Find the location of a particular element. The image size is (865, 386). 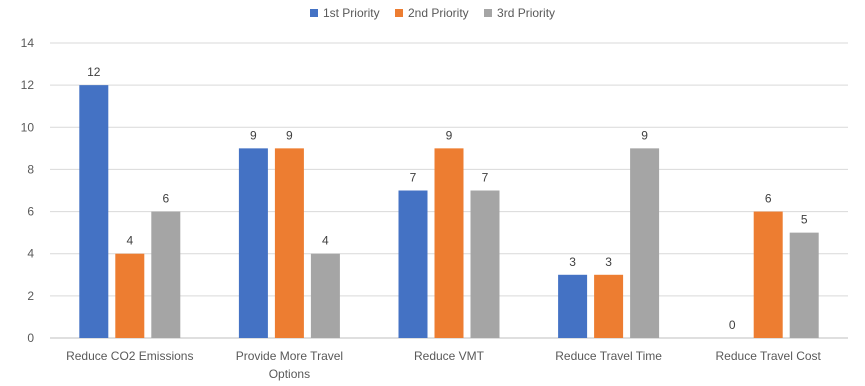

category-label: Reduce CO2 Emissions is located at coordinates (129, 356).